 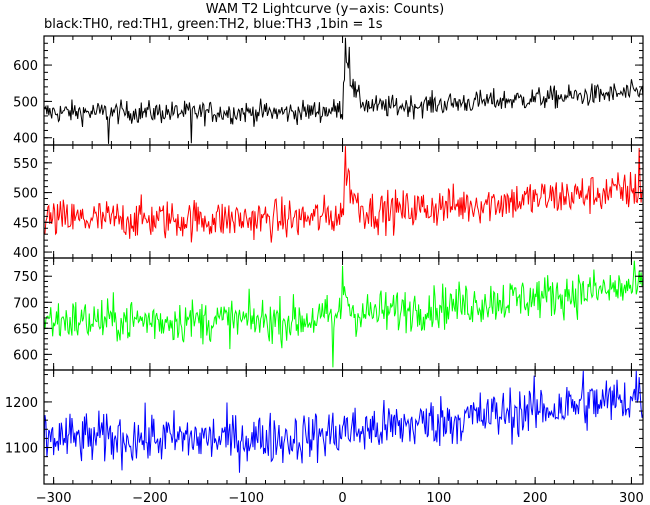 What do you see at coordinates (438, 498) in the screenshot?
I see `x-tick-label: 100` at bounding box center [438, 498].